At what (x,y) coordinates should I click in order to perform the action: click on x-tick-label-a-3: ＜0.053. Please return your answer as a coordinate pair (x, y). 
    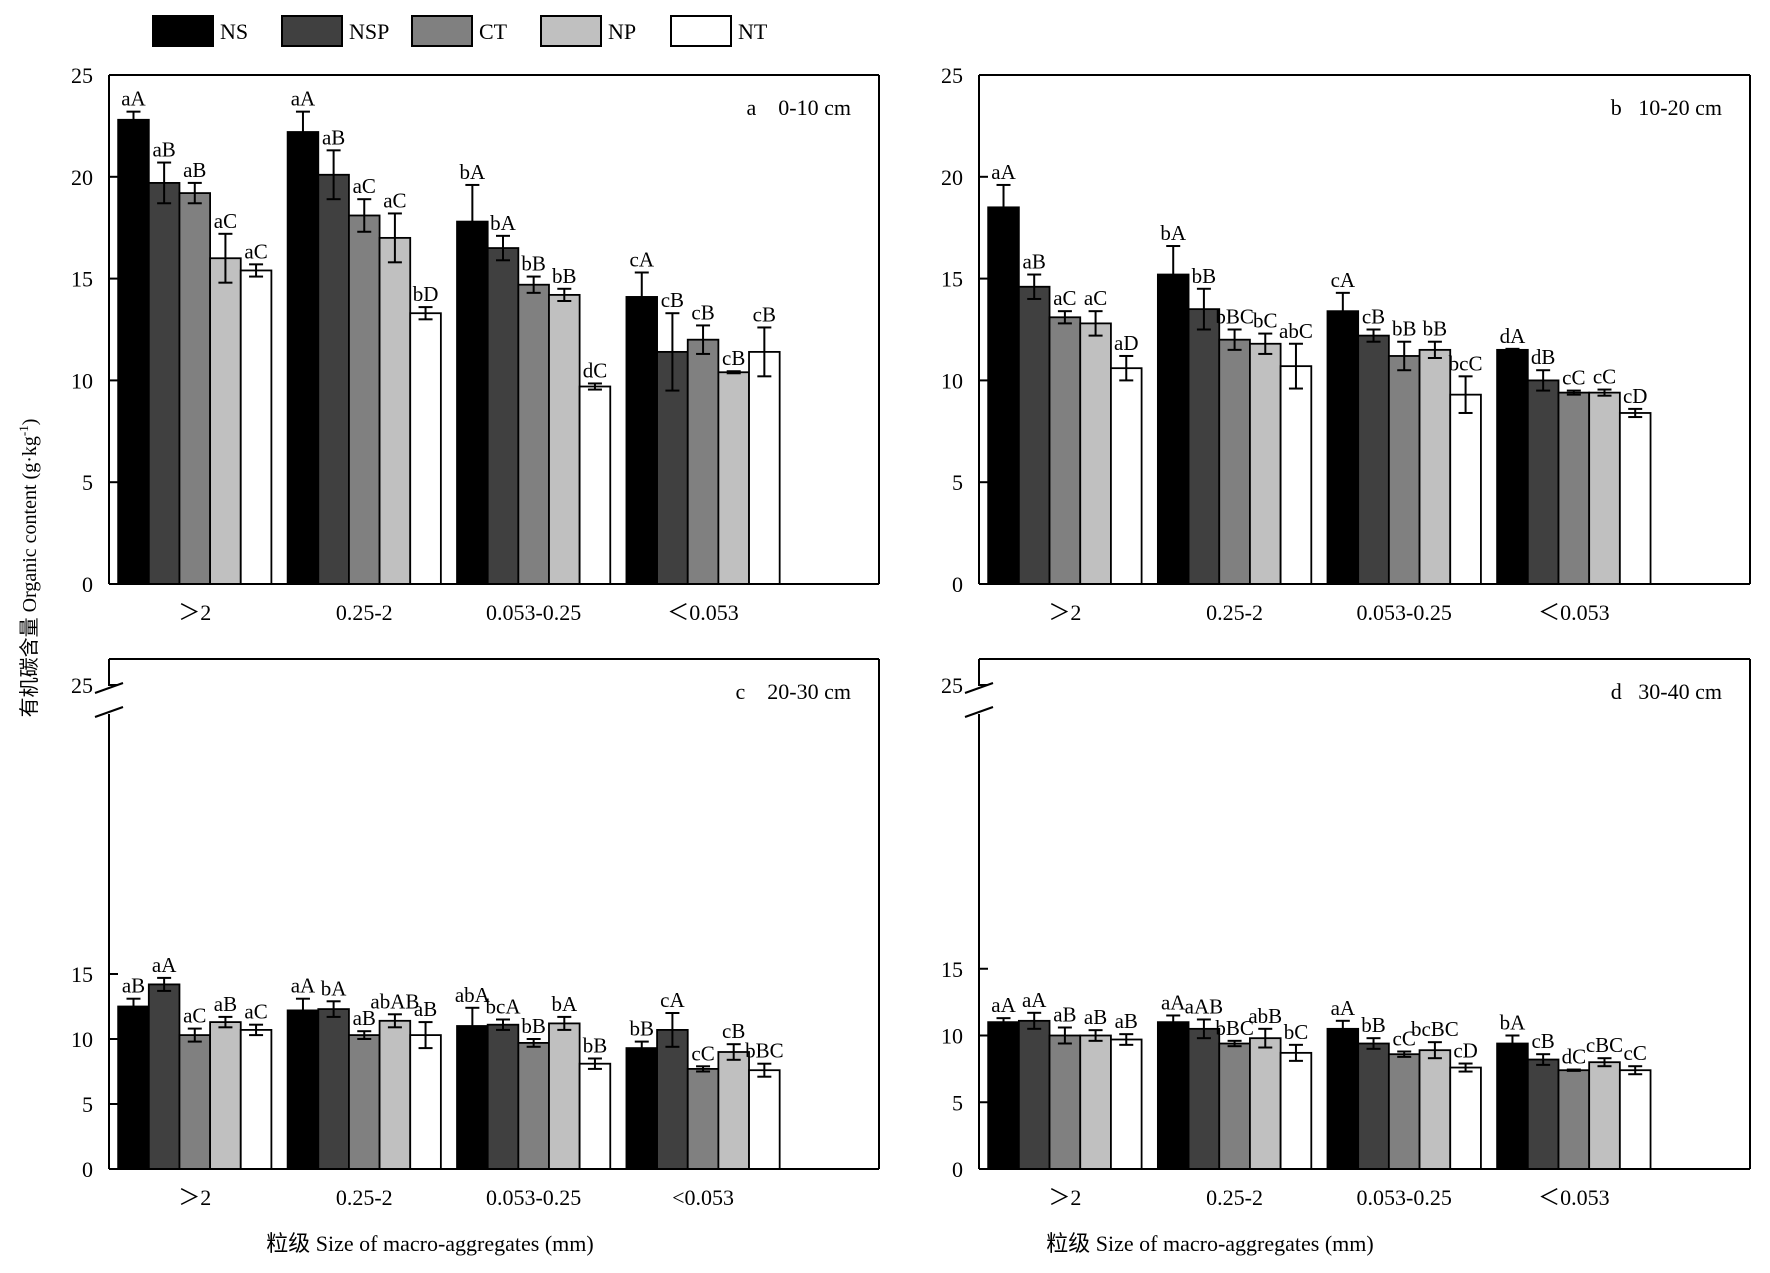
    Looking at the image, I should click on (703, 612).